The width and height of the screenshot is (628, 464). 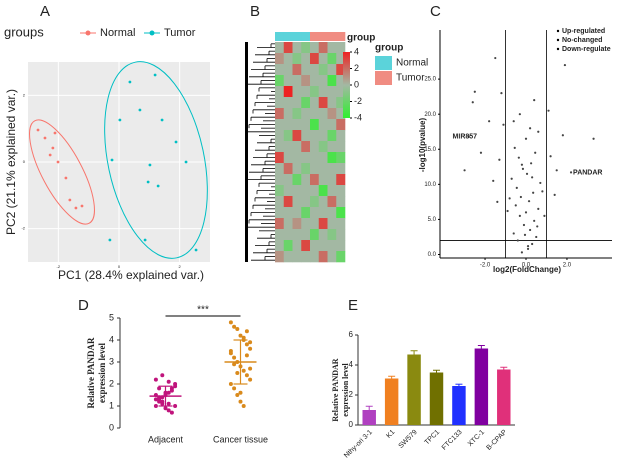 I want to click on dendrogram, so click(x=260, y=152).